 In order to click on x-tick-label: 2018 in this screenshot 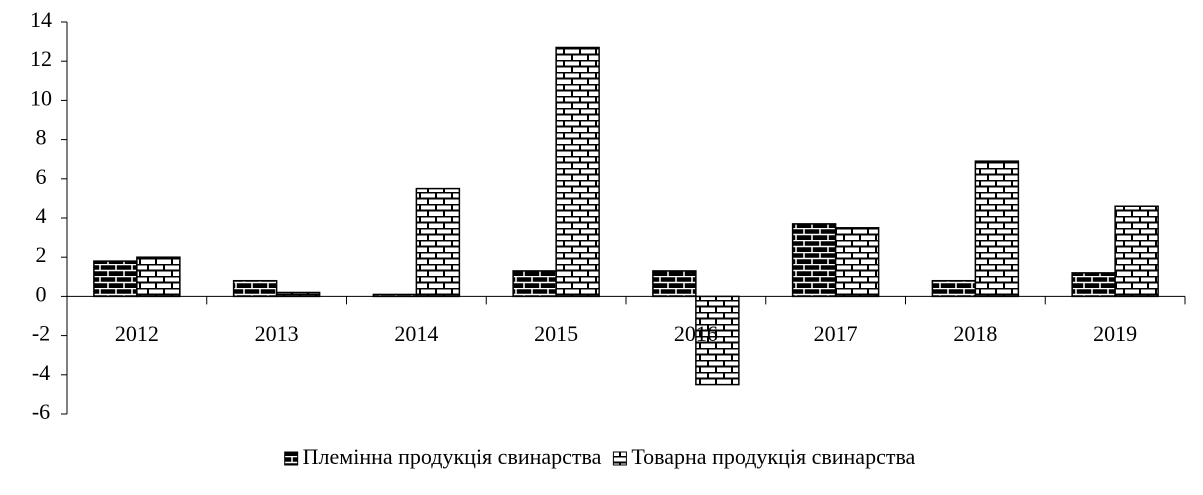, I will do `click(975, 333)`.